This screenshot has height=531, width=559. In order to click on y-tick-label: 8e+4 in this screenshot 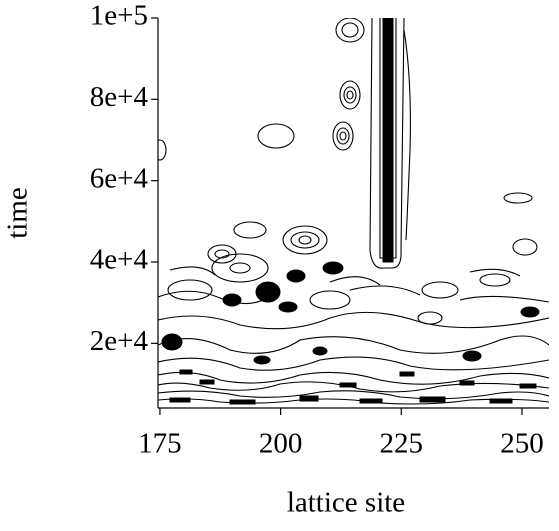, I will do `click(119, 97)`.